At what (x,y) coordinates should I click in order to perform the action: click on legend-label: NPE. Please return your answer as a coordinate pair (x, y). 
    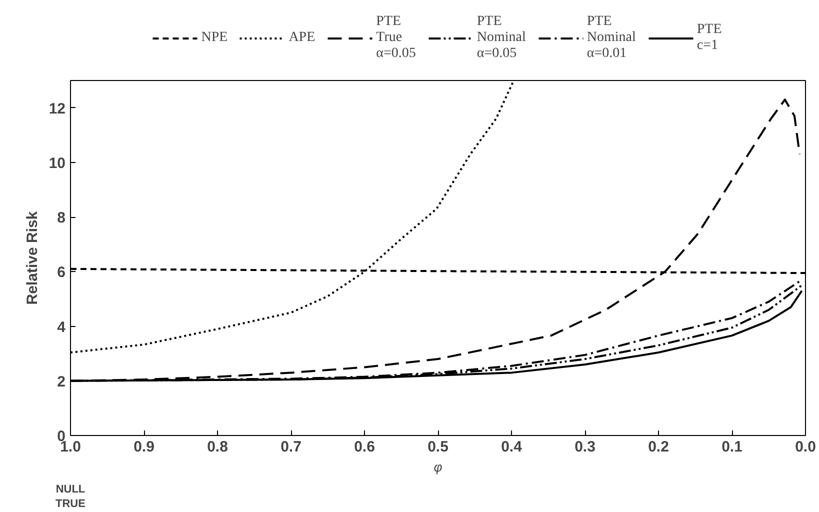
    Looking at the image, I should click on (214, 37).